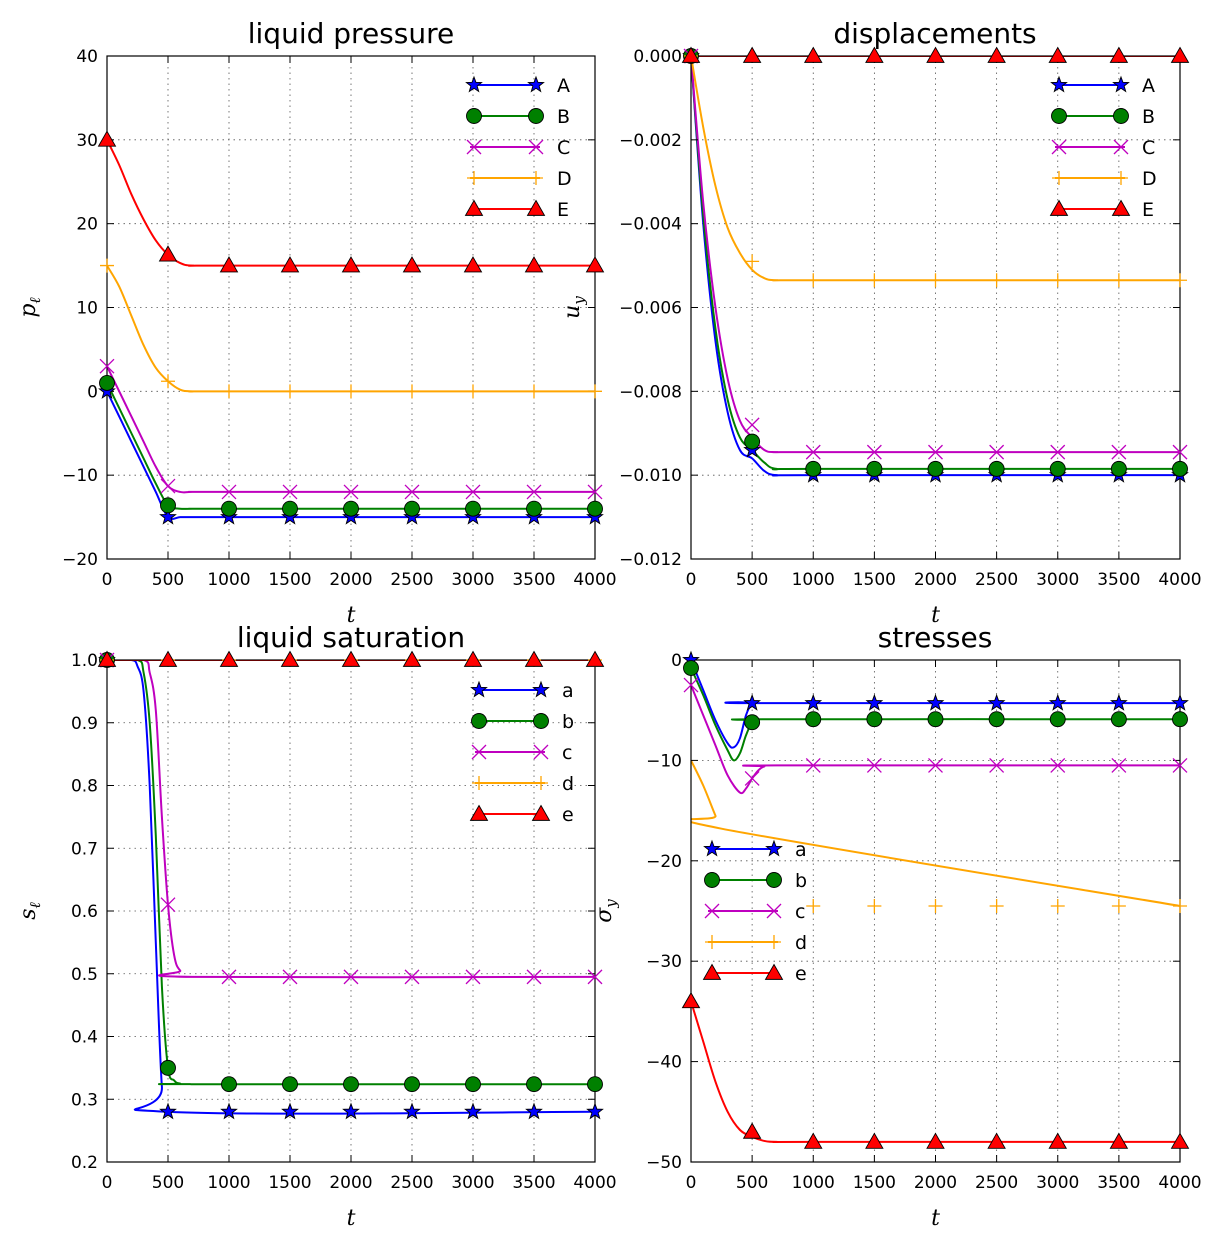 This screenshot has width=1222, height=1251. I want to click on chart-title: liquid saturation, so click(351, 637).